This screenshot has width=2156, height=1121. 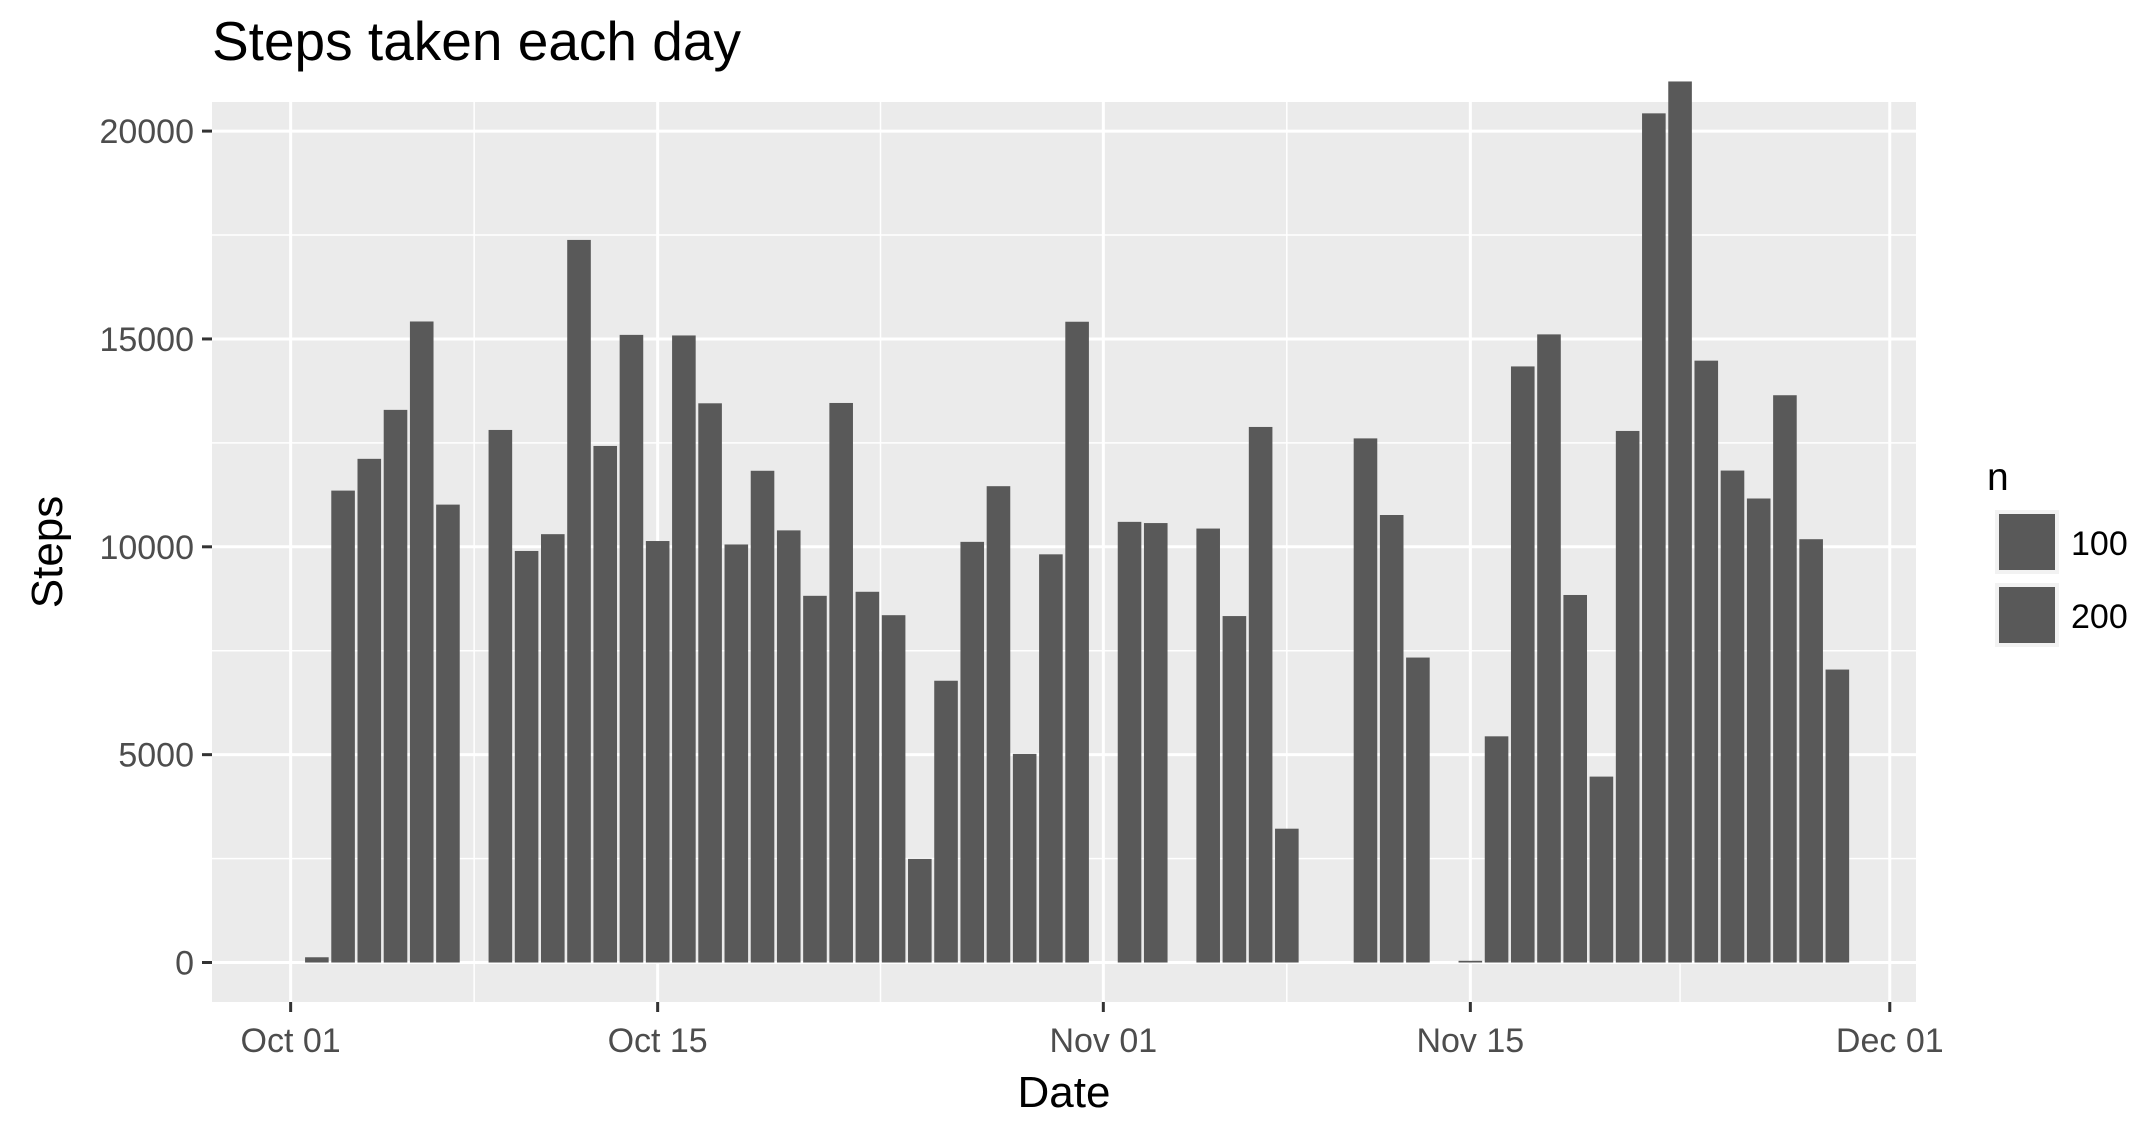 What do you see at coordinates (146, 548) in the screenshot?
I see `y-tick-label: 10000` at bounding box center [146, 548].